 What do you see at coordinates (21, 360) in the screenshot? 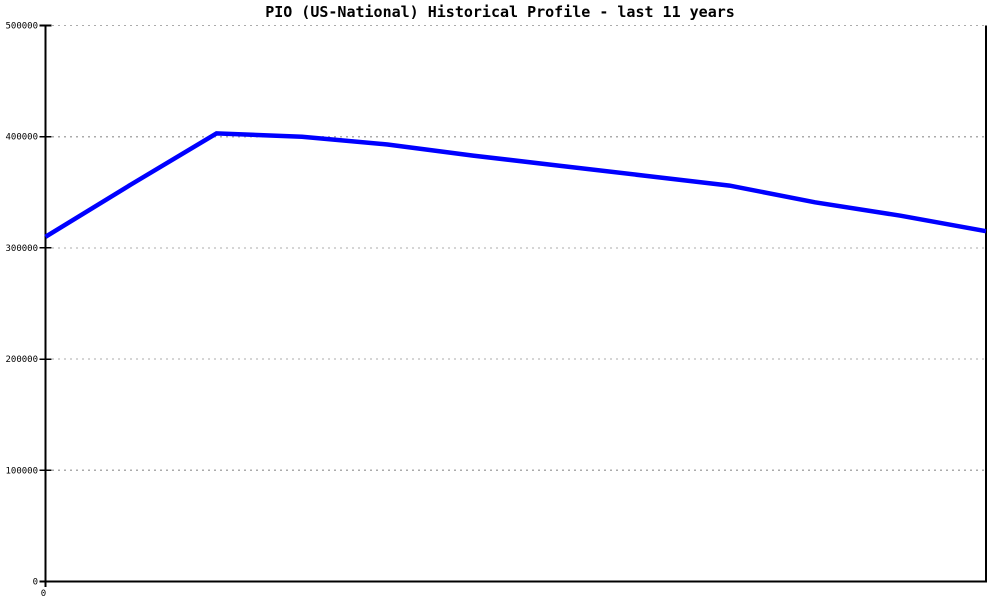
I see `y-axis-tick-label: 200000` at bounding box center [21, 360].